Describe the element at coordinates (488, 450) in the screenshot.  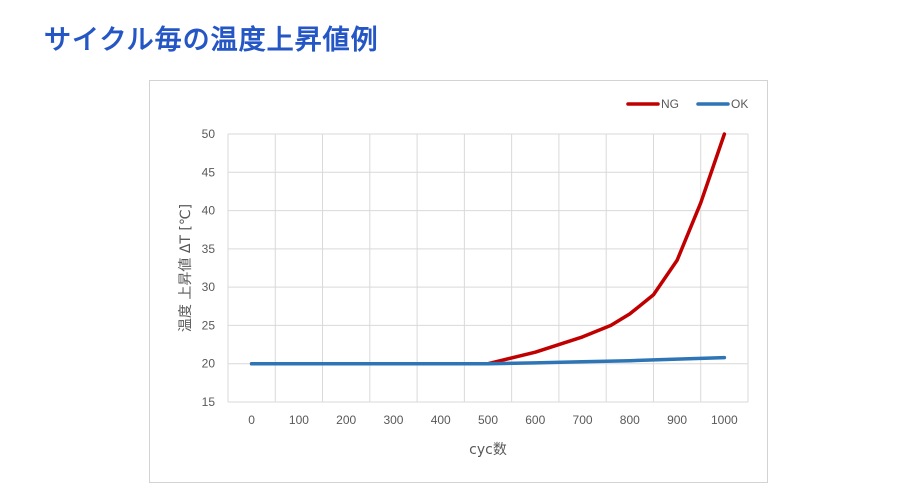
I see `x-axis-label: cyc数` at that location.